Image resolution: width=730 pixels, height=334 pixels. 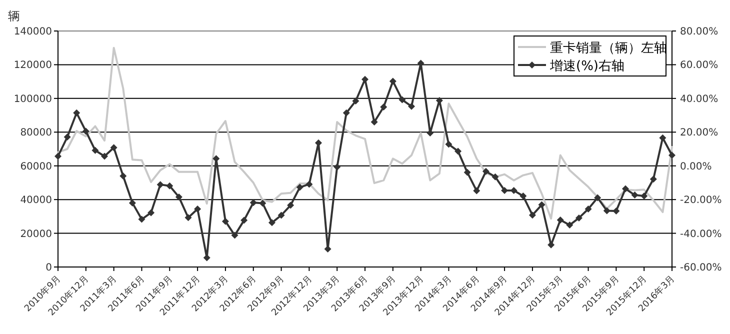 What do you see at coordinates (33, 99) in the screenshot?
I see `y-tick-label: 100000` at bounding box center [33, 99].